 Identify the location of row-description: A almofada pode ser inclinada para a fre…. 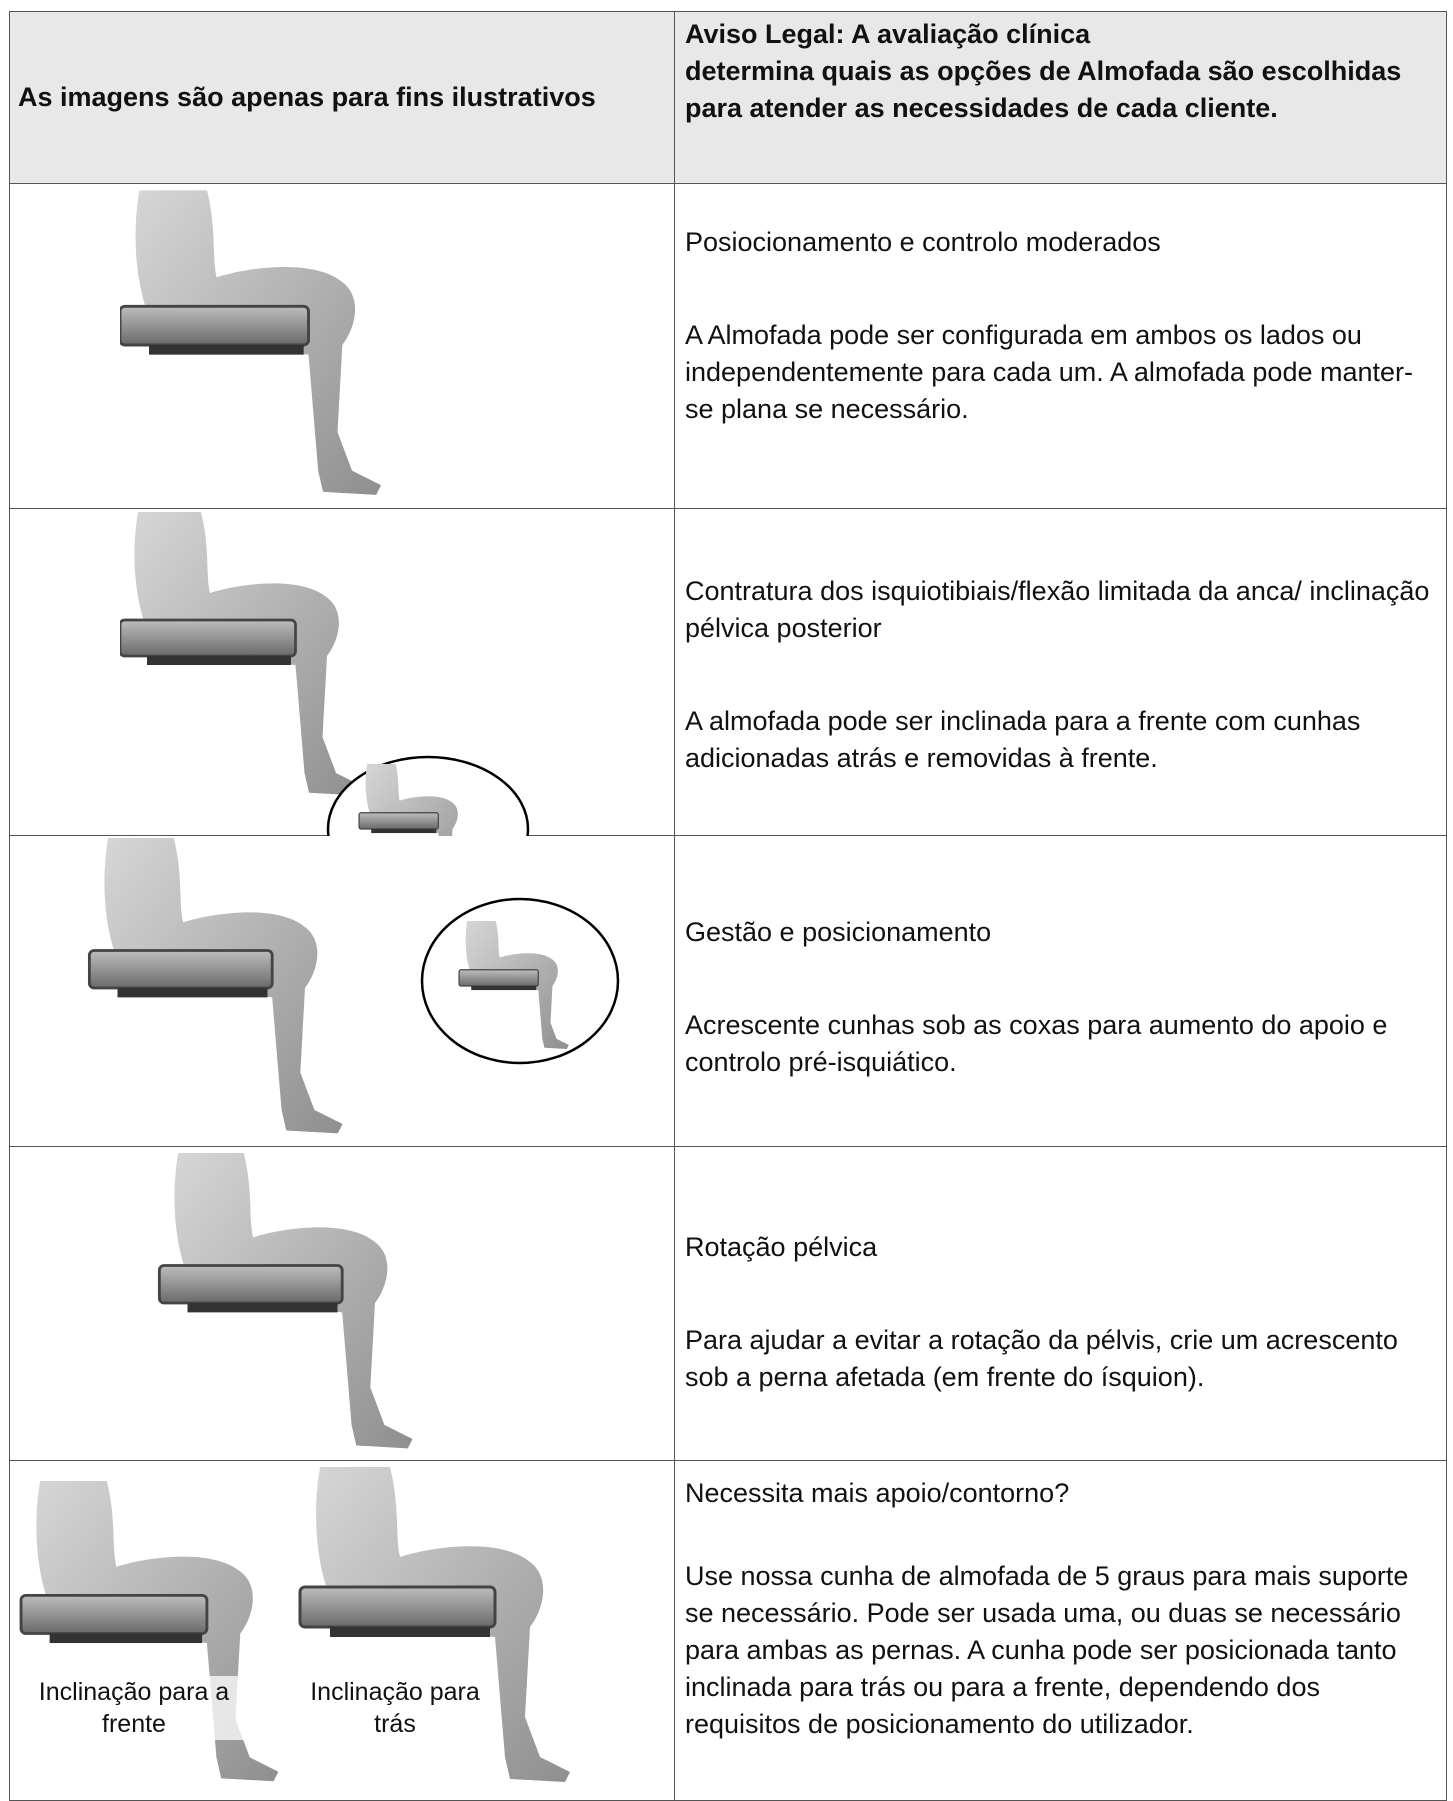
(1023, 739).